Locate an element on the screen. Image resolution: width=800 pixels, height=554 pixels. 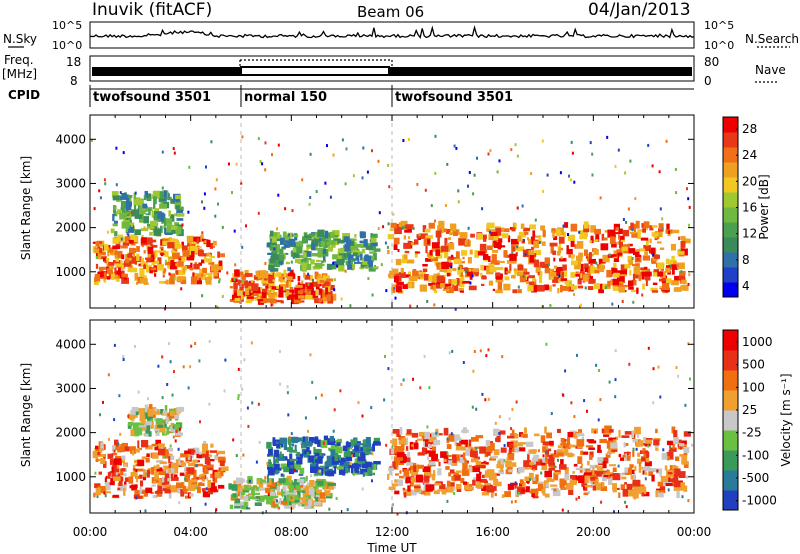
colorbar-tick-label: 24 is located at coordinates (749, 155).